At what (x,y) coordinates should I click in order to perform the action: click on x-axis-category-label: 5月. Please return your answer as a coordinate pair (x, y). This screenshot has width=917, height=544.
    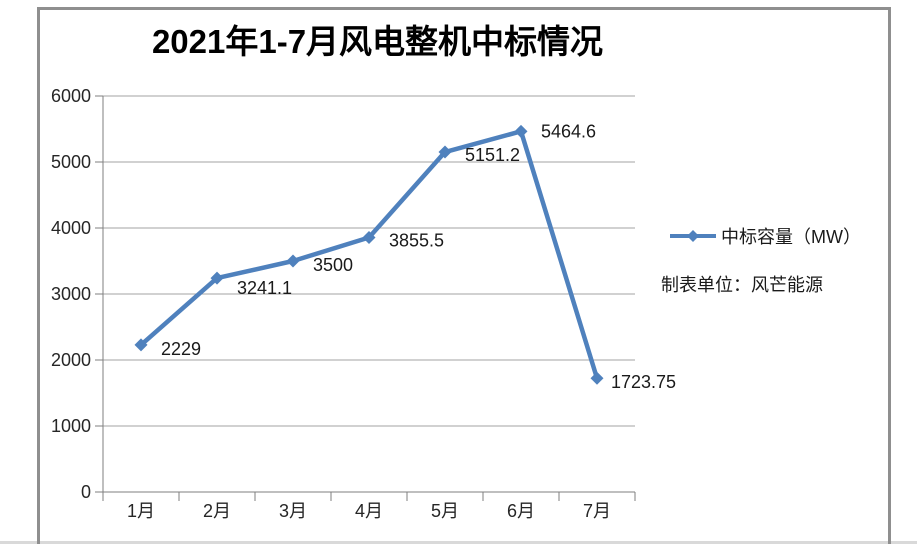
    Looking at the image, I should click on (445, 511).